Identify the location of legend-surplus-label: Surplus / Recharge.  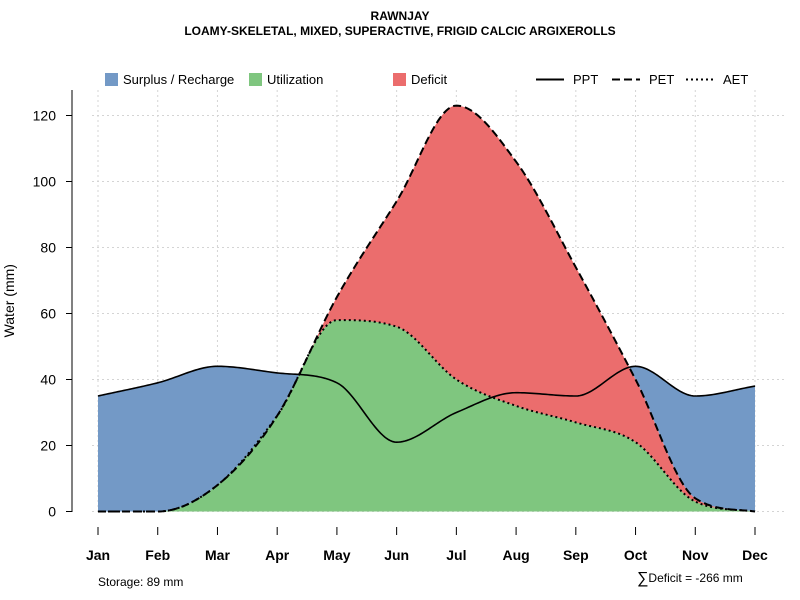
(178, 79).